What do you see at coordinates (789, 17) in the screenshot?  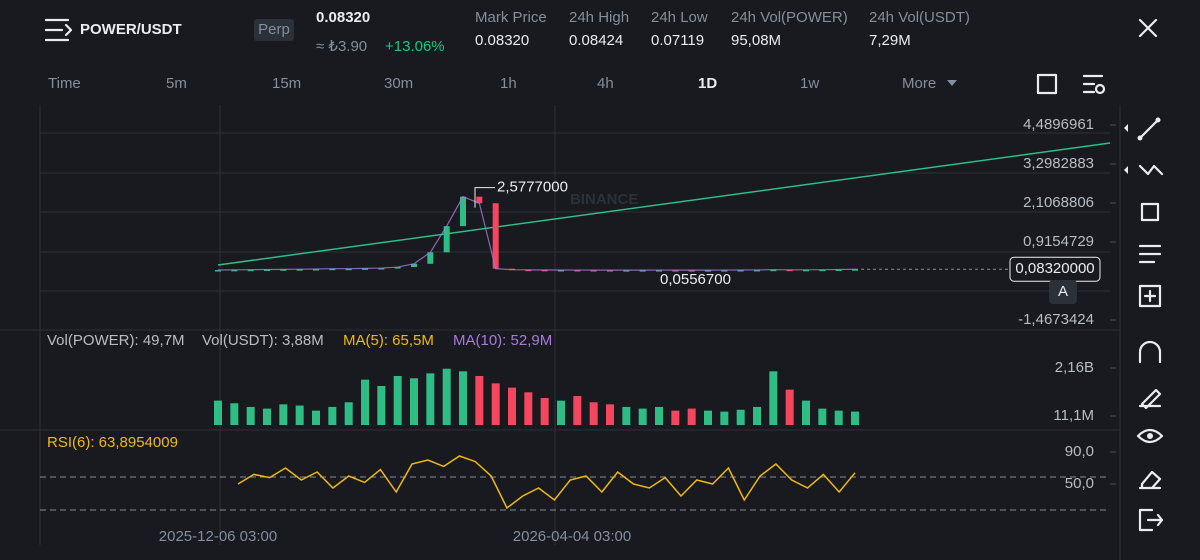 I see `stat-label: 24h Vol(POWER)` at bounding box center [789, 17].